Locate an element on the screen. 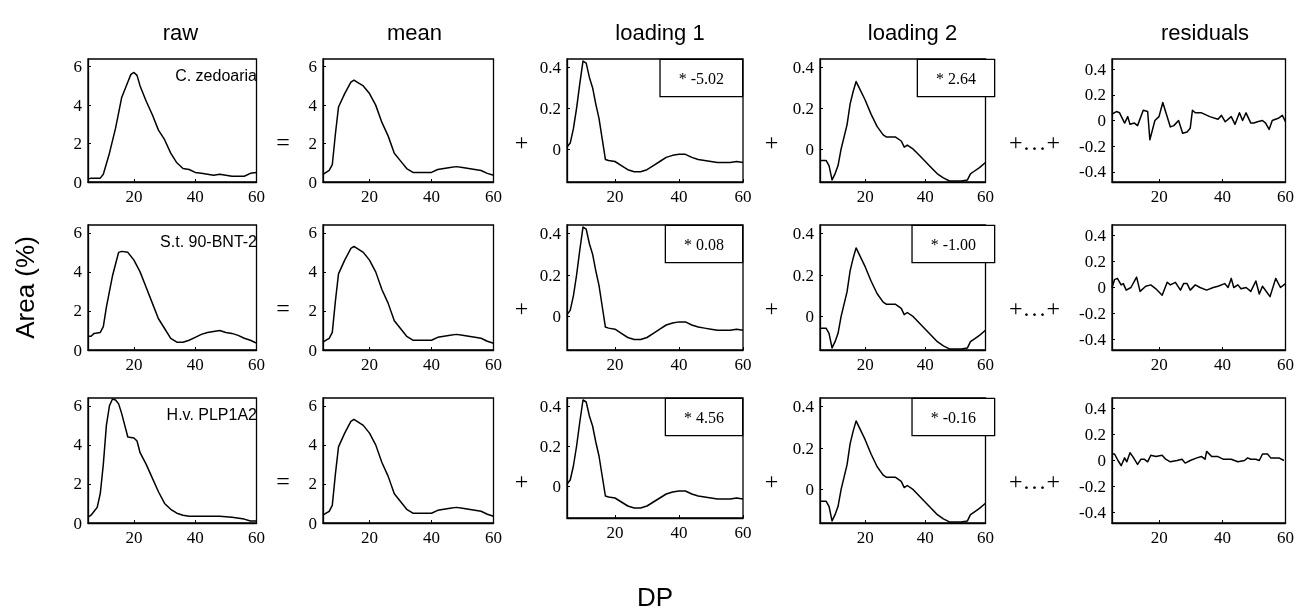 Image resolution: width=1297 pixels, height=615 pixels. annotation: * -5.02 is located at coordinates (701, 78).